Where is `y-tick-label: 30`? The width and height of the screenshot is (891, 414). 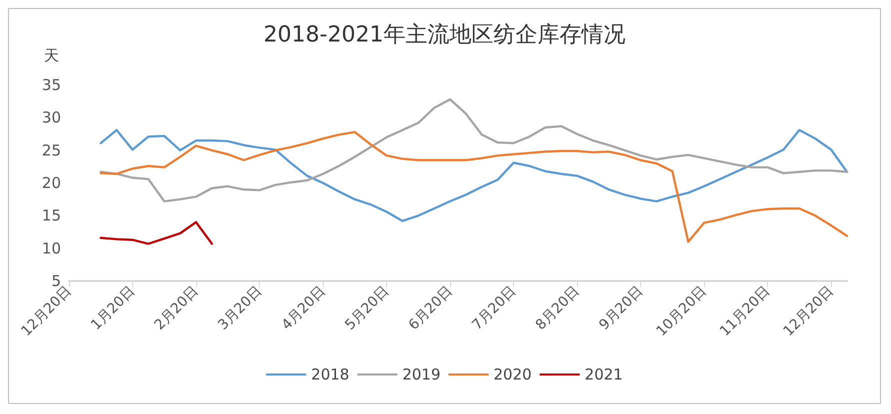 y-tick-label: 30 is located at coordinates (51, 117).